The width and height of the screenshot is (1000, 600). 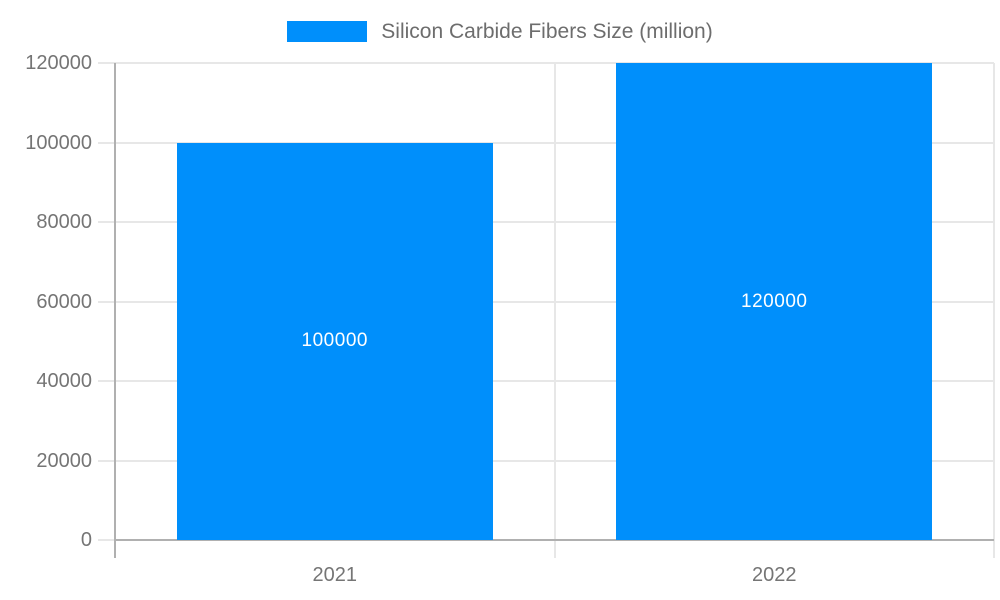 I want to click on x-axis-tick-label: 2021, so click(x=335, y=575).